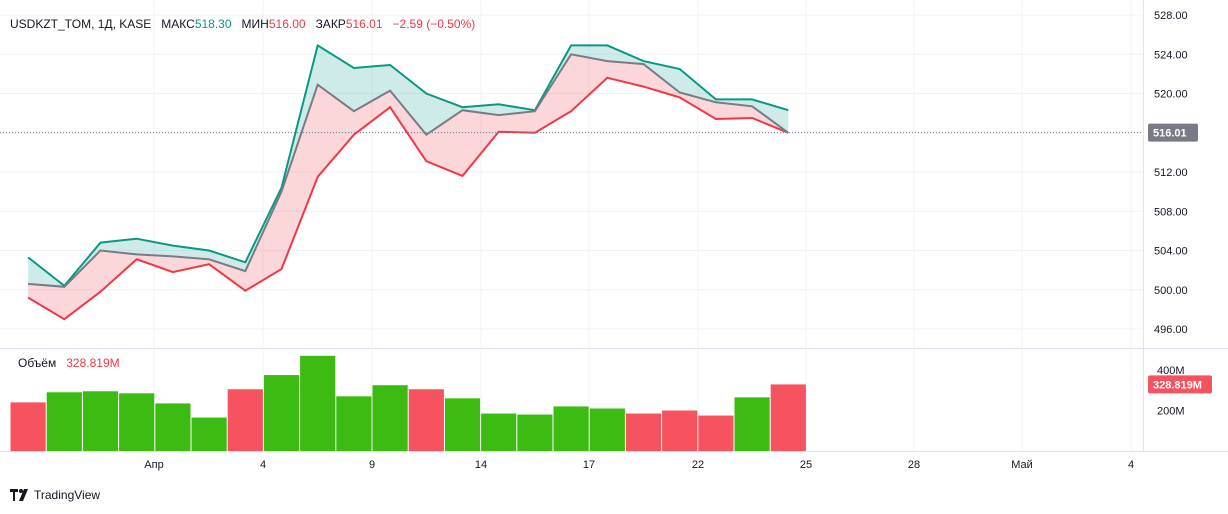 The height and width of the screenshot is (514, 1228). I want to click on high-value: 518.30, so click(213, 24).